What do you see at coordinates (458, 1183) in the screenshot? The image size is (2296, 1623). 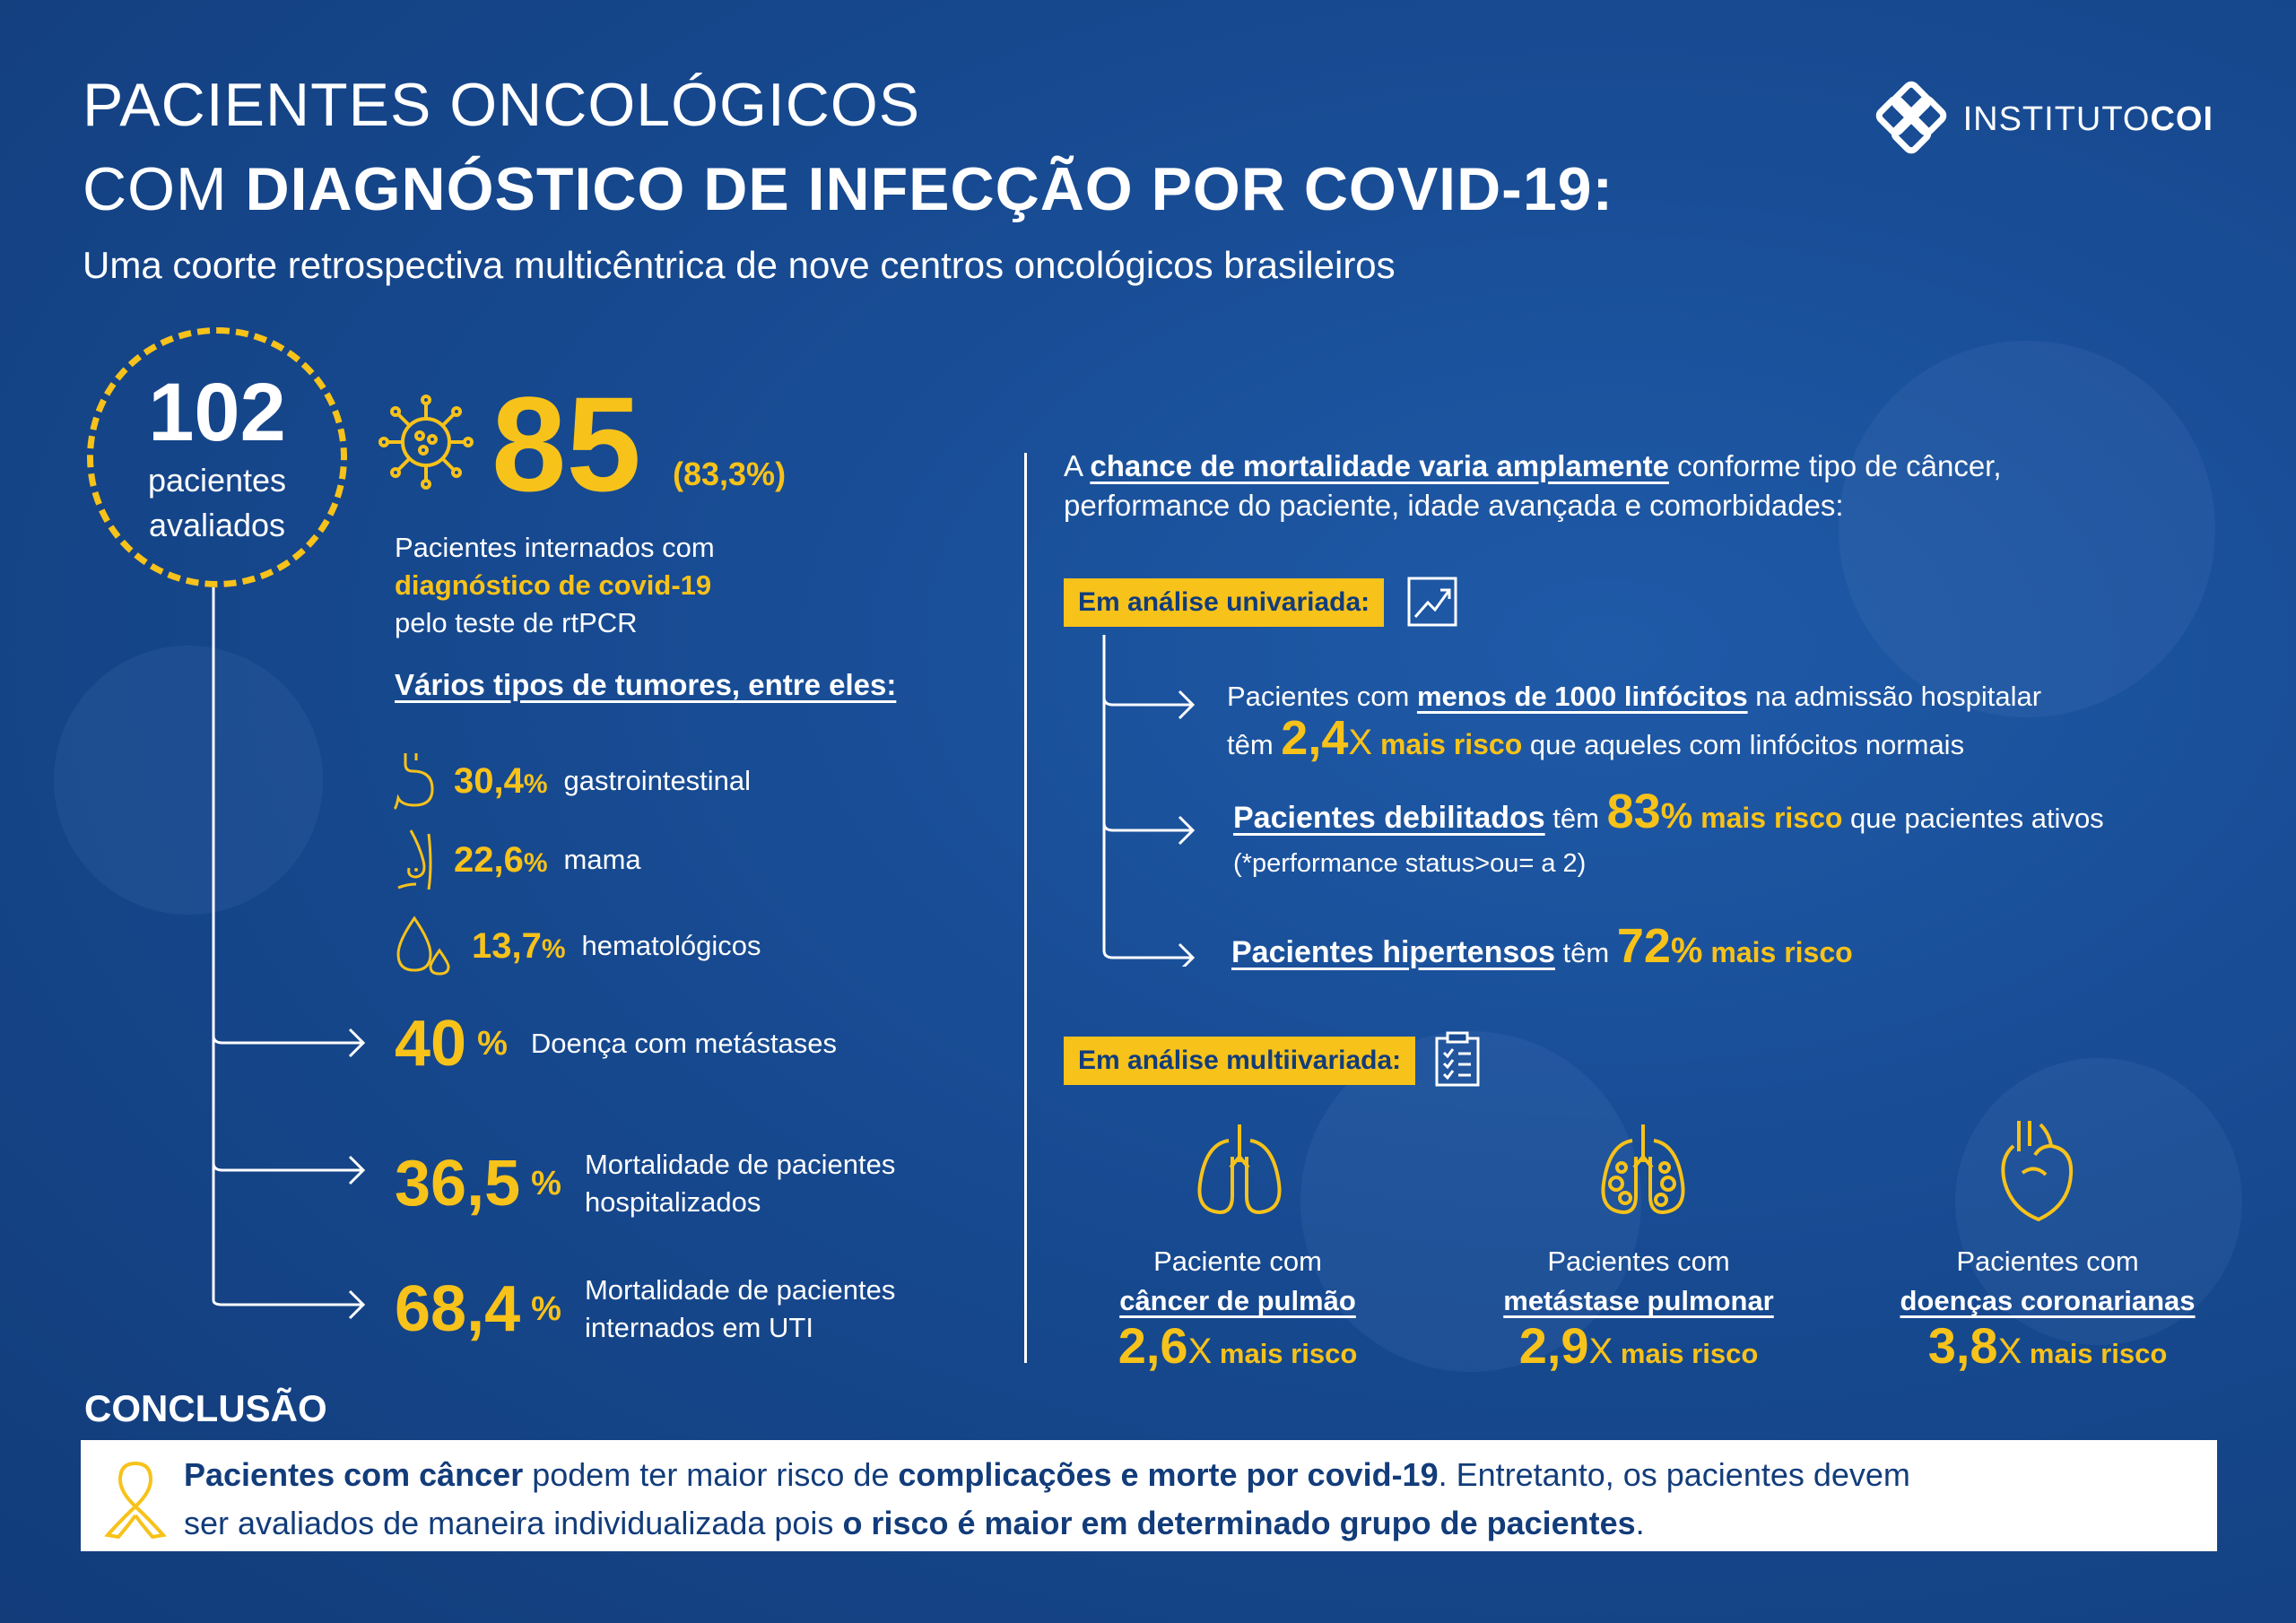 I see `stat-value: 36,5` at bounding box center [458, 1183].